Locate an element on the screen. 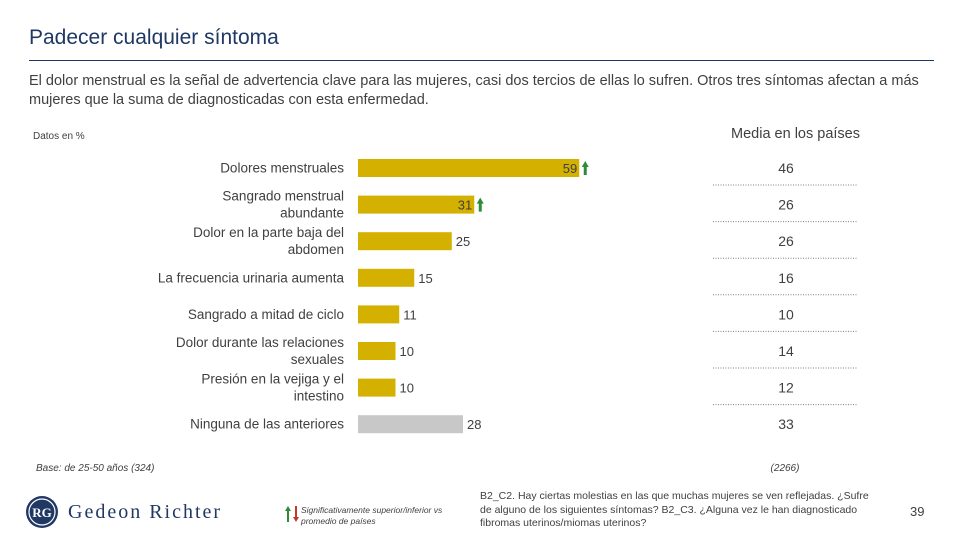  media-value-4: 10 is located at coordinates (786, 314).